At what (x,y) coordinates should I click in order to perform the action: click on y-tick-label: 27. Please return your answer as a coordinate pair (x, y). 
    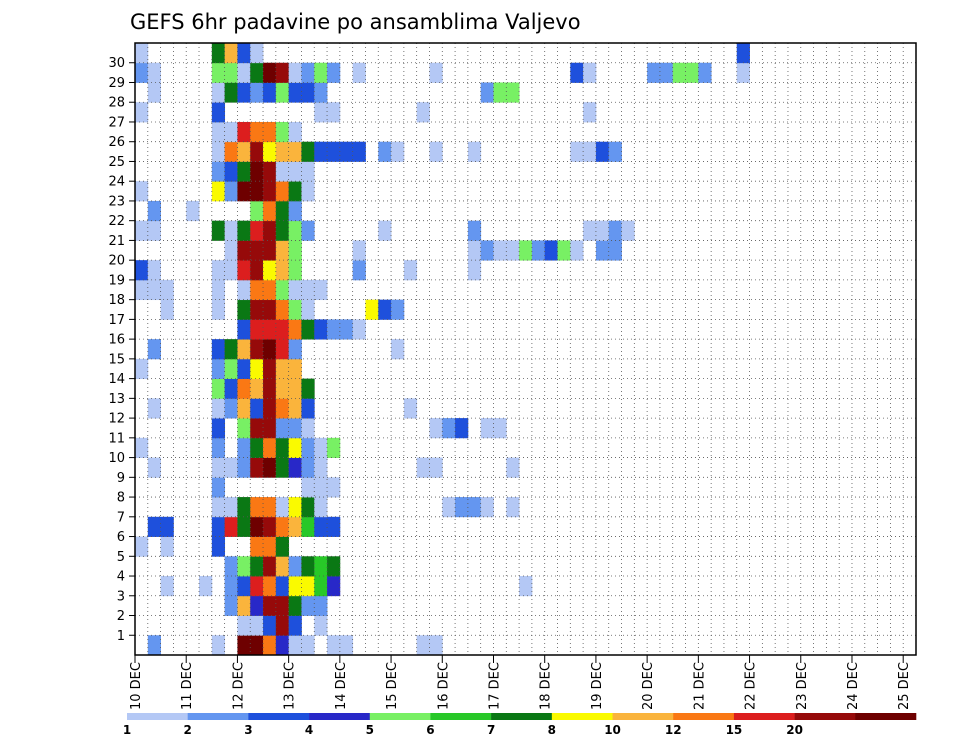
    Looking at the image, I should click on (116, 122).